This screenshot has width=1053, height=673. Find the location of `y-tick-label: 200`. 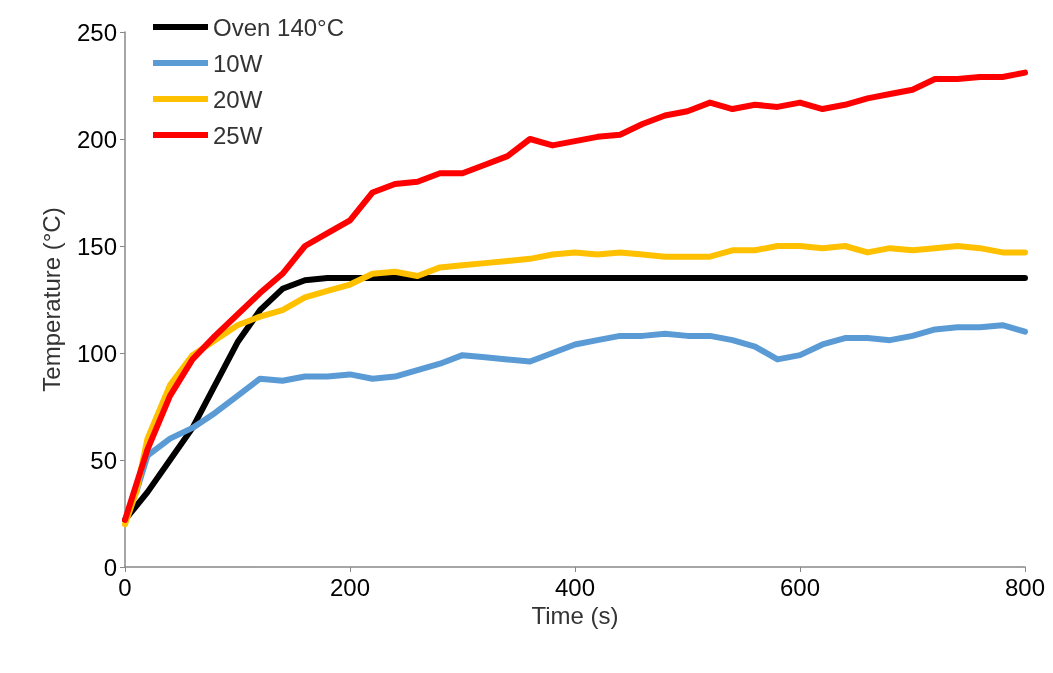

y-tick-label: 200 is located at coordinates (96, 139).